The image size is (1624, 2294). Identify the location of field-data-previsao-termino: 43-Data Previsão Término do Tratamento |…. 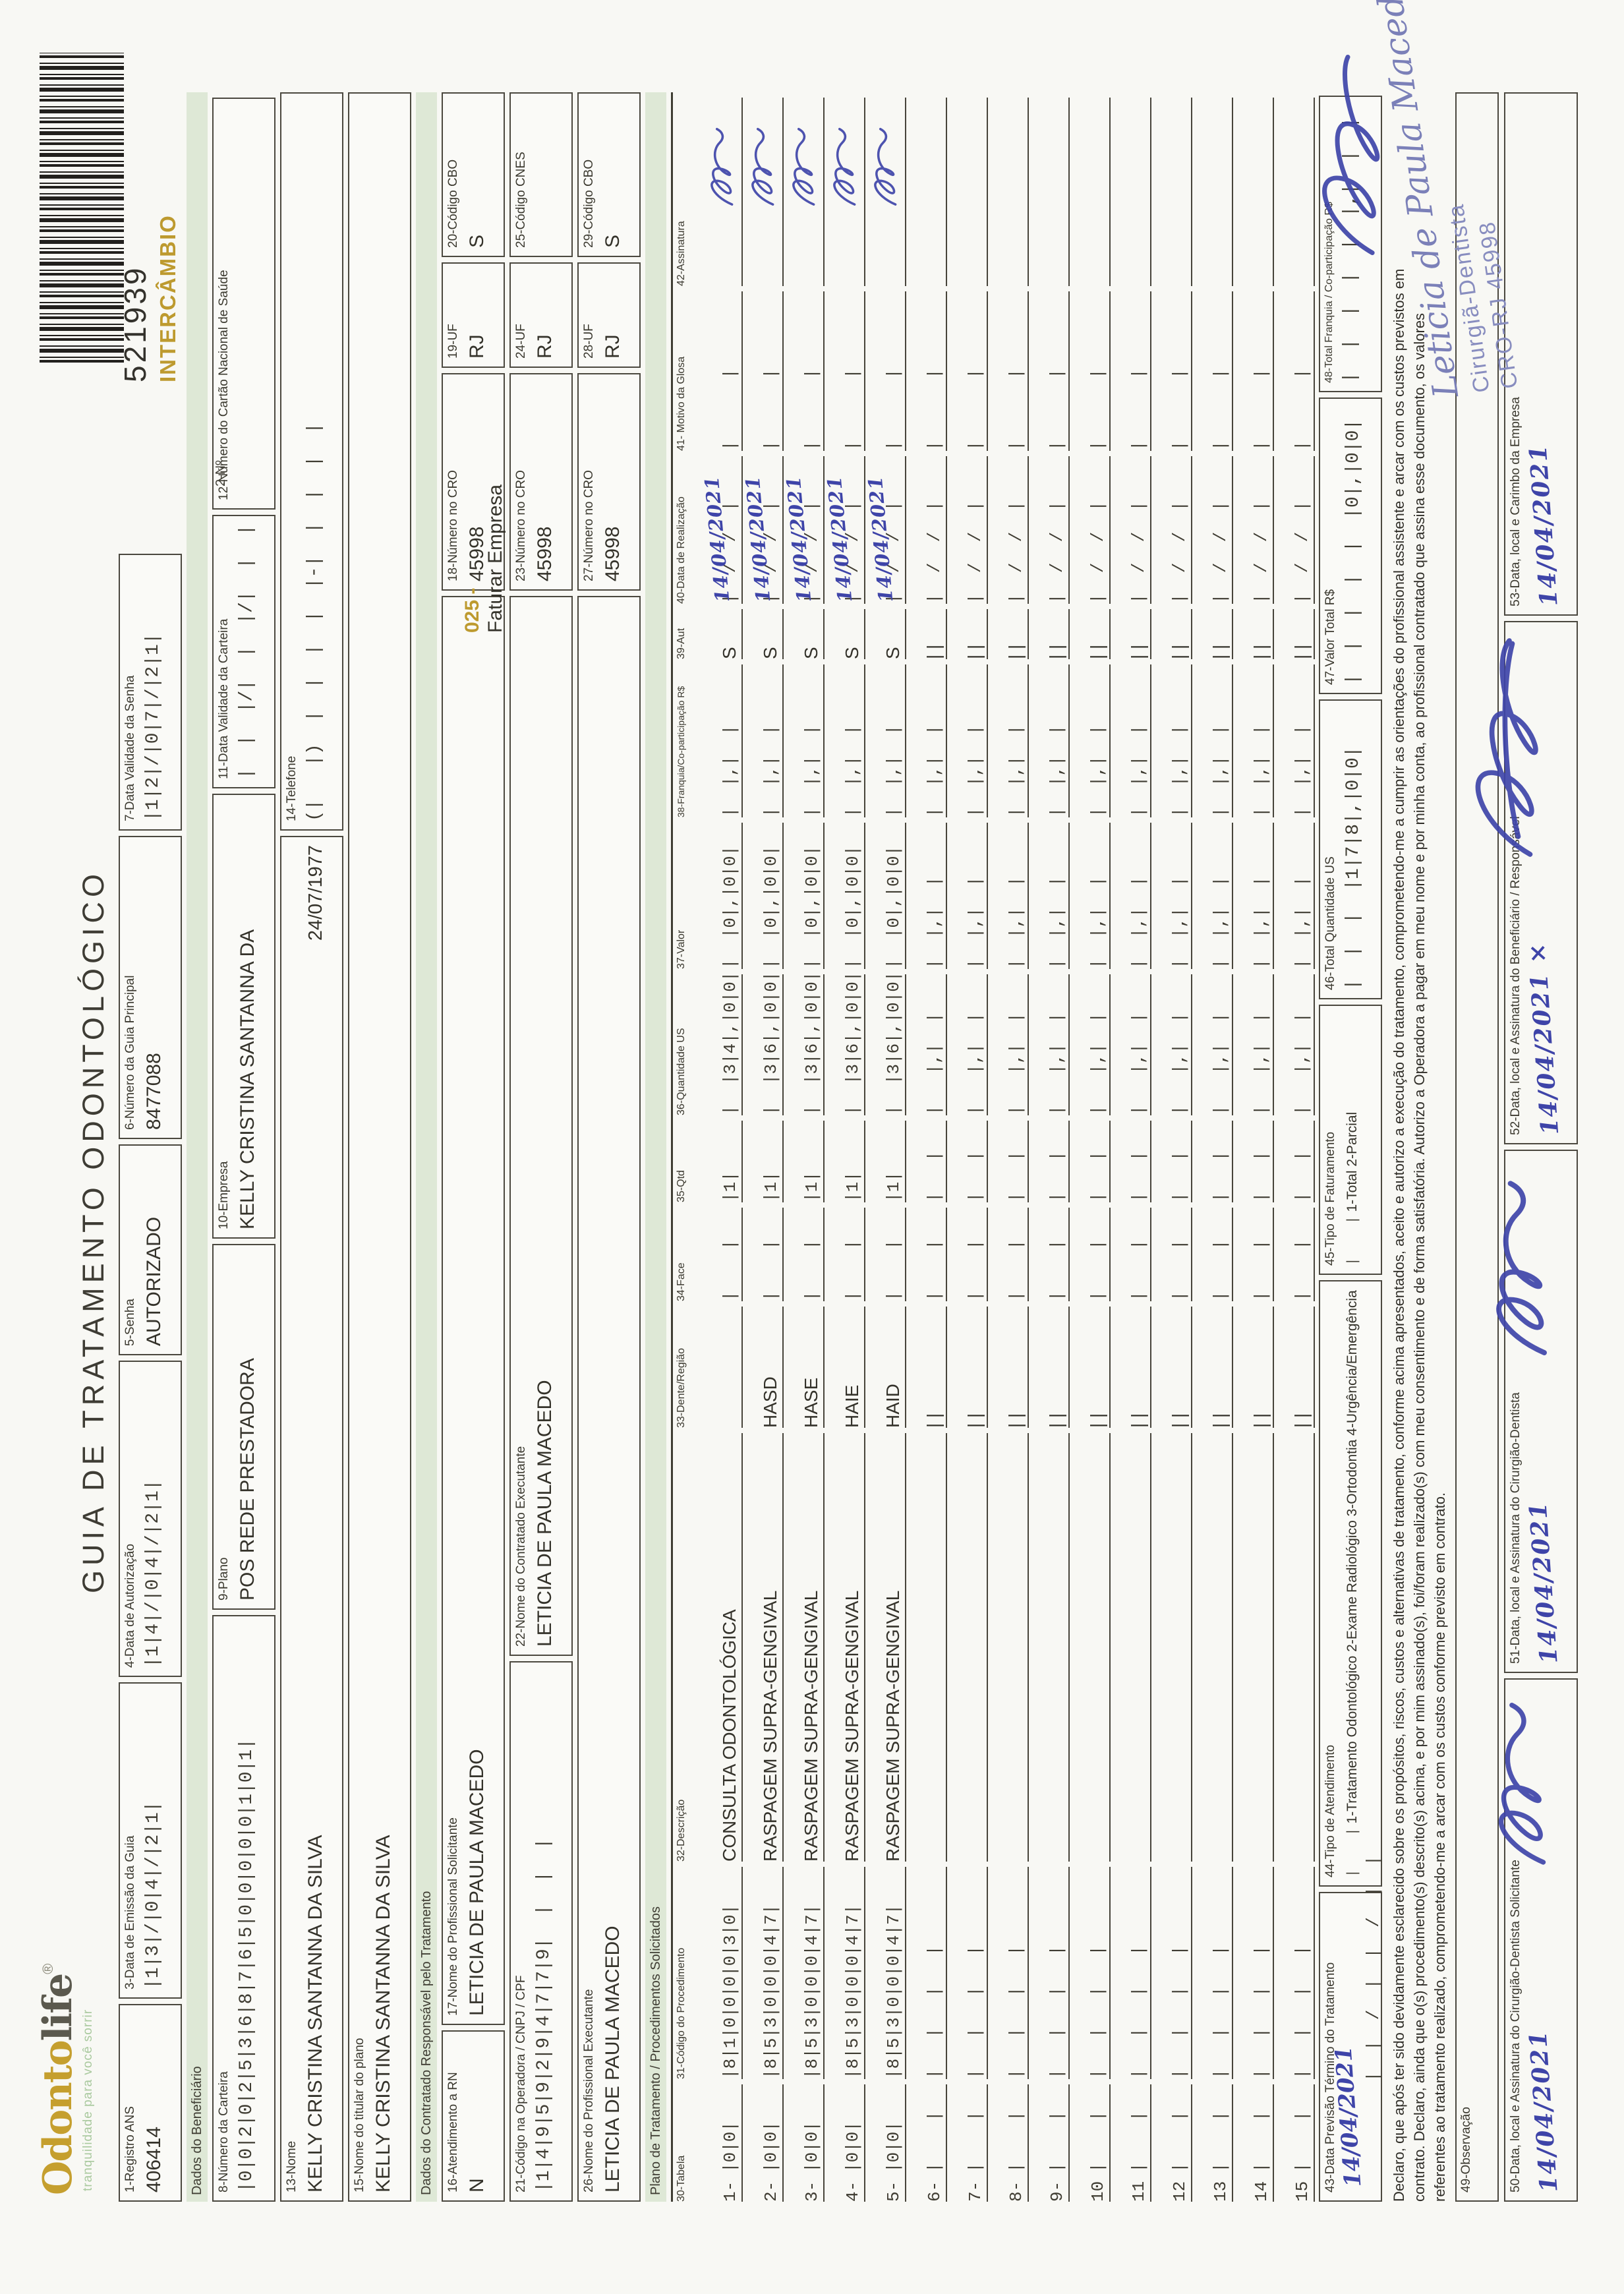
(1351, 2029).